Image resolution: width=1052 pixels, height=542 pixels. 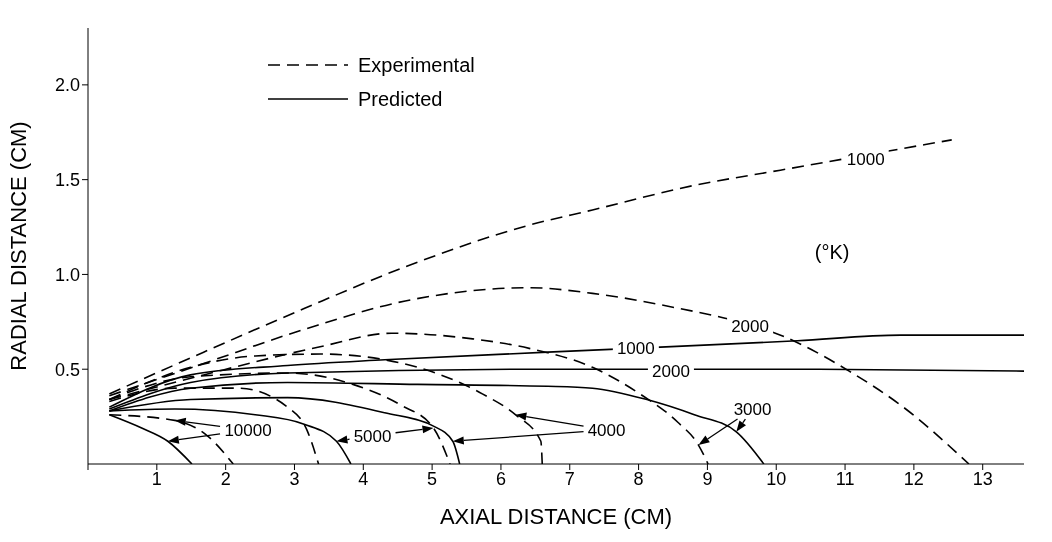 What do you see at coordinates (67, 85) in the screenshot?
I see `y-tick-label: 2.0` at bounding box center [67, 85].